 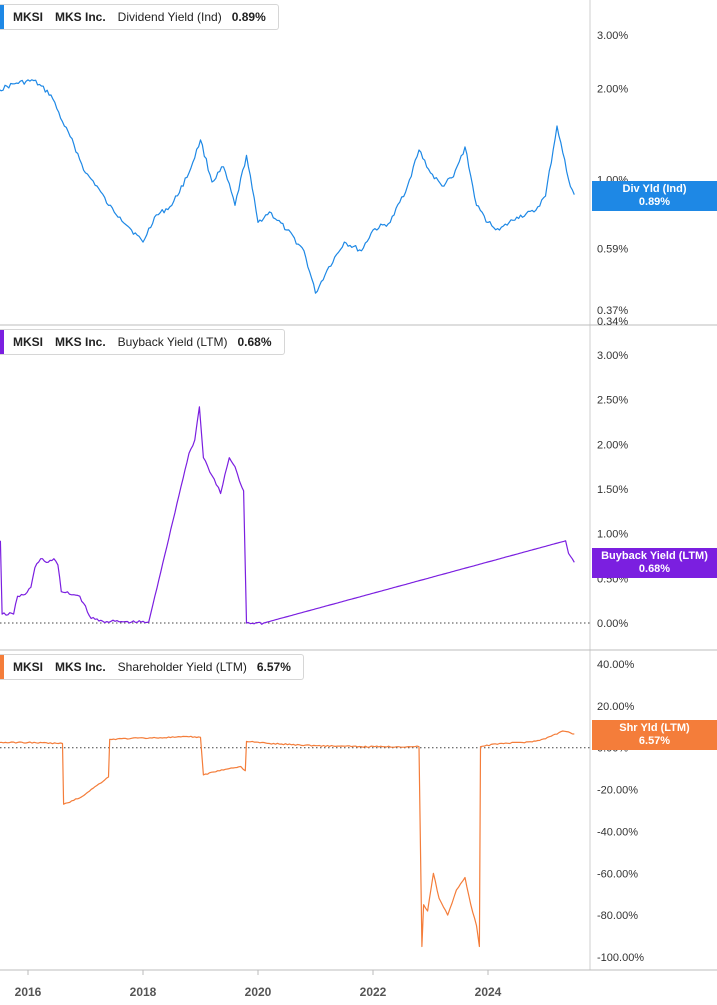 What do you see at coordinates (172, 342) in the screenshot?
I see `legend-metric: Buyback Yield (LTM)` at bounding box center [172, 342].